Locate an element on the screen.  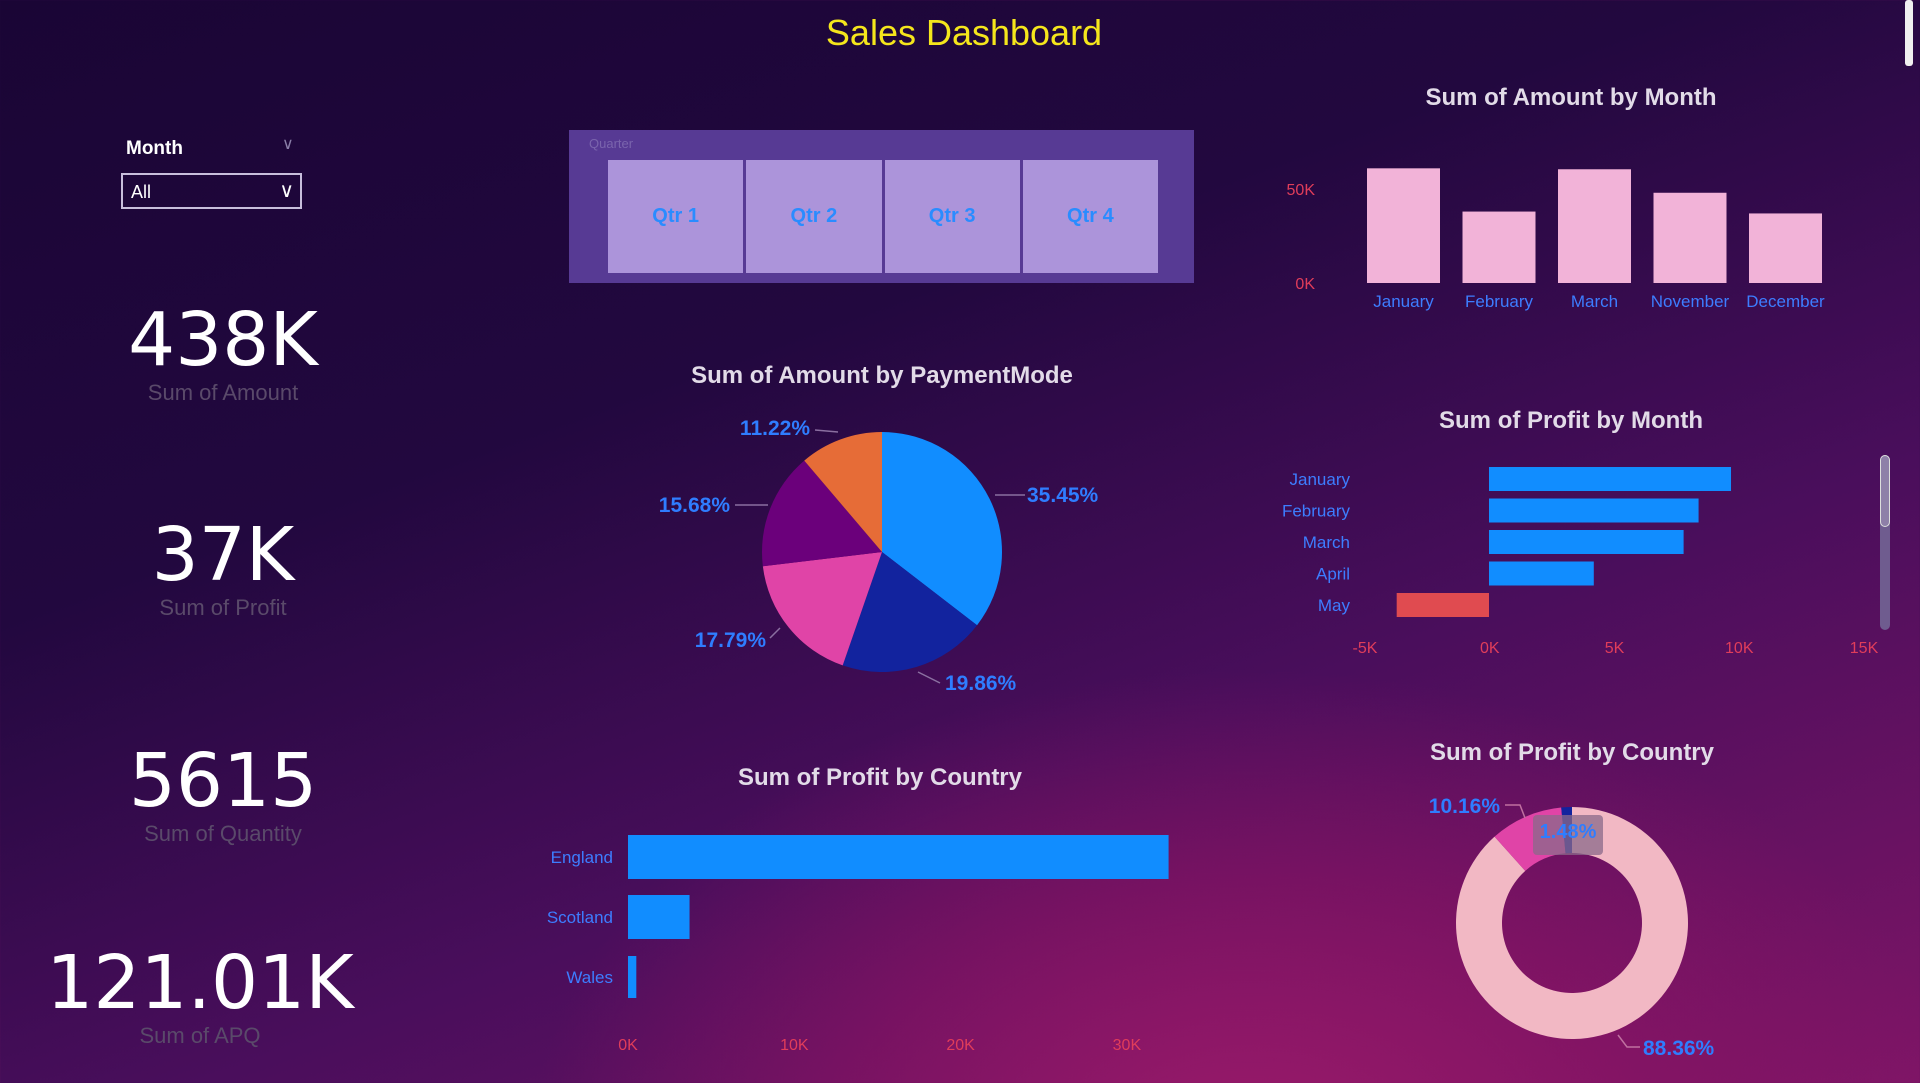
kpi-card-quantity: 5615 Sum of Quantity is located at coordinates (223, 794).